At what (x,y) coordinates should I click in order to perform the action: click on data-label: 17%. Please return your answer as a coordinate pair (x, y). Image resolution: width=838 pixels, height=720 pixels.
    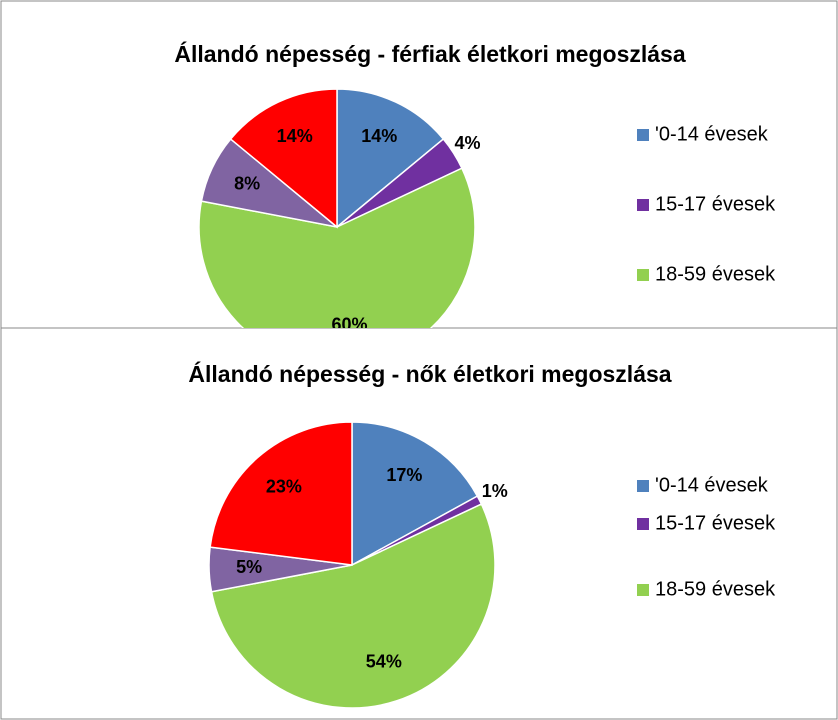
    Looking at the image, I should click on (404, 475).